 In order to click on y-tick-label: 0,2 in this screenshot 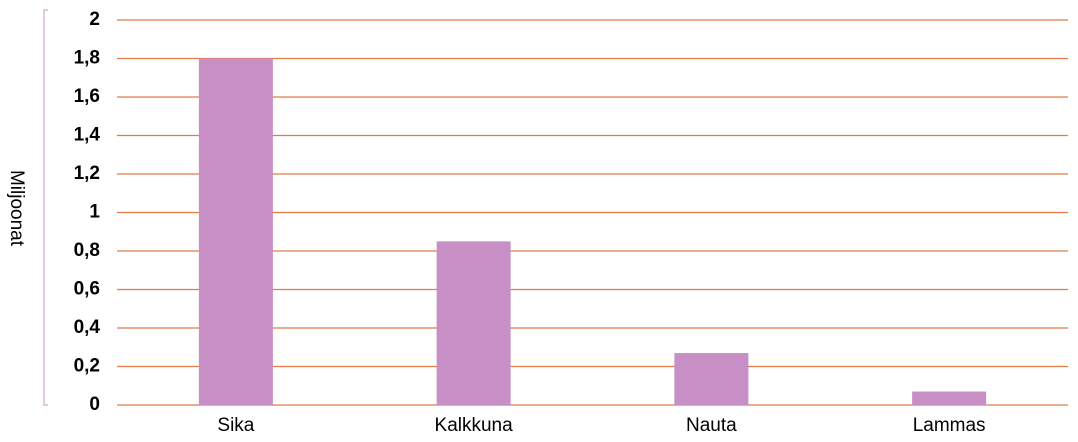, I will do `click(87, 366)`.